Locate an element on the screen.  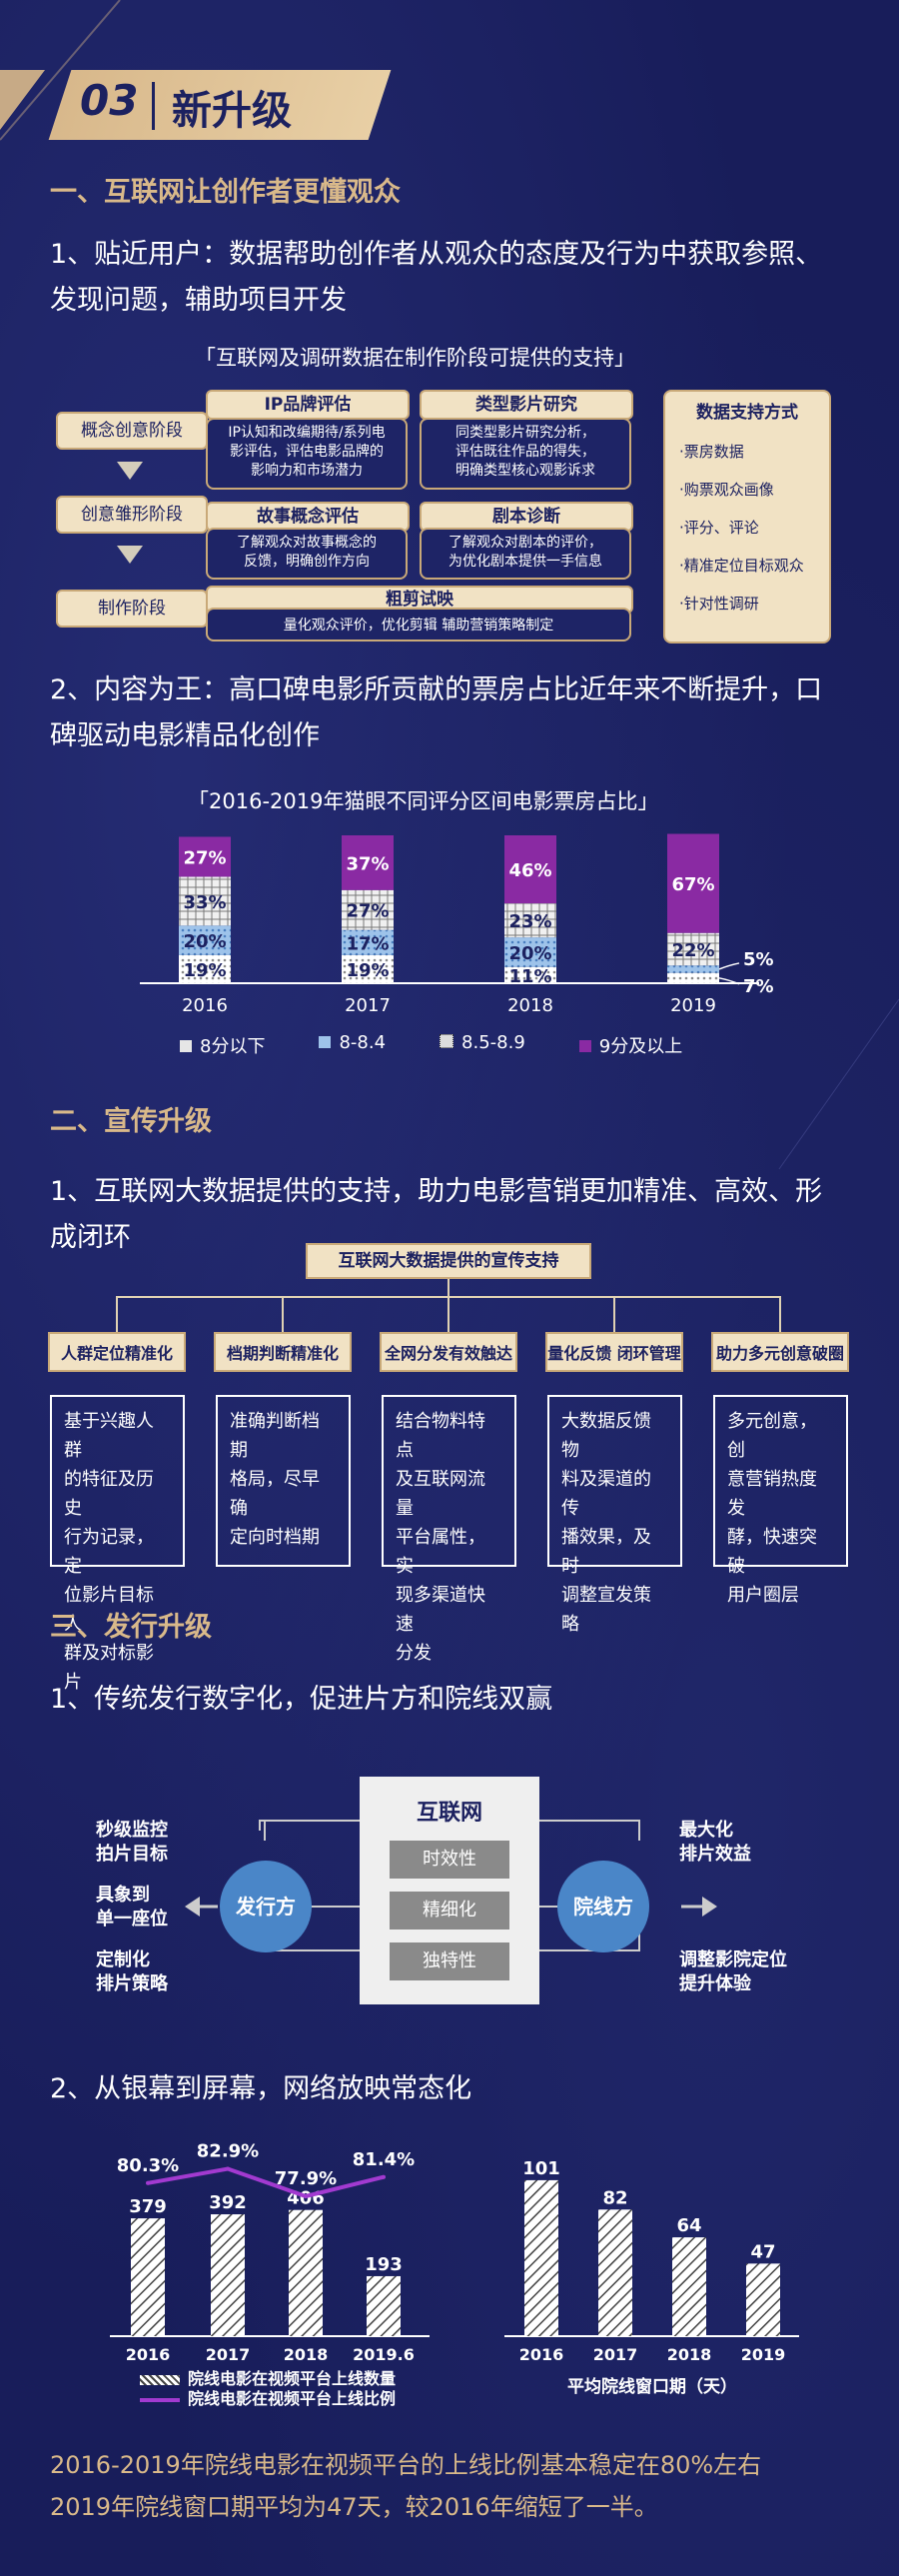
ratio-line is located at coordinates (266, 2182).